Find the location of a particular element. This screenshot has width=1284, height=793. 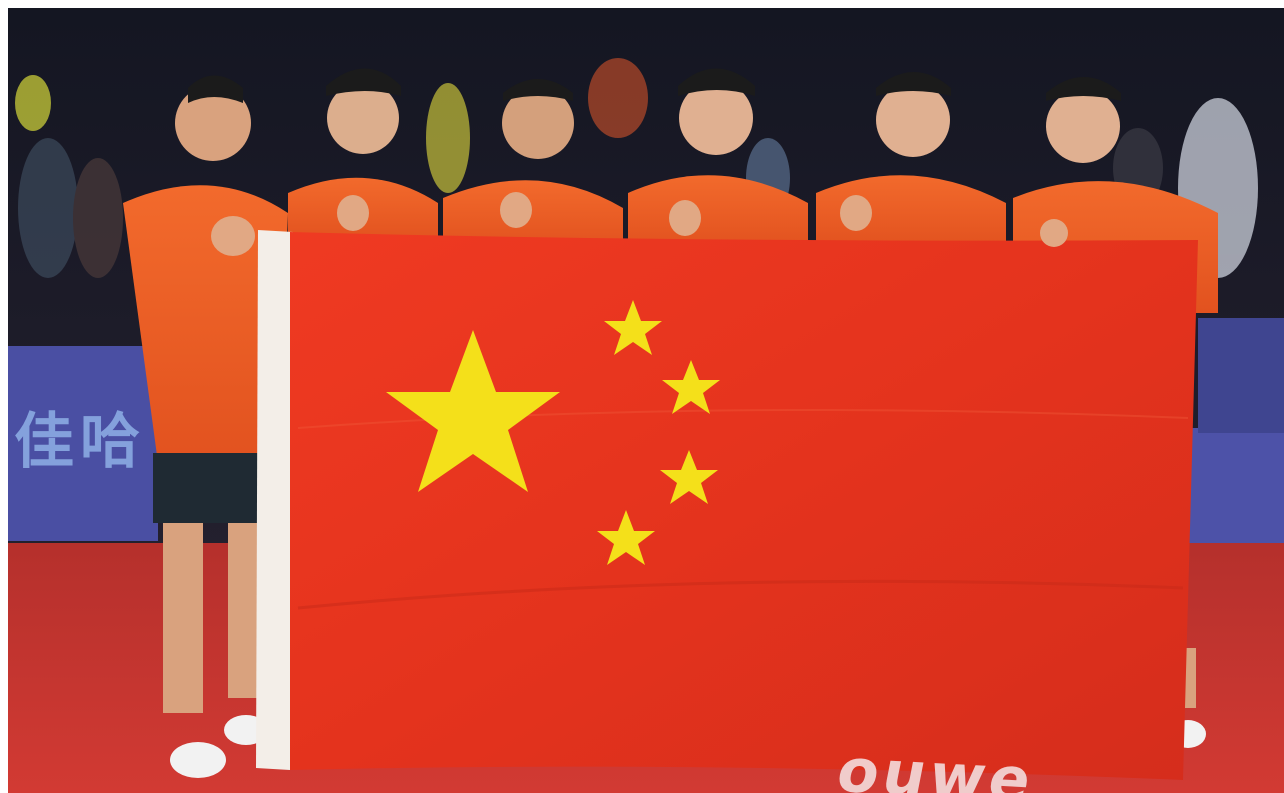

banner-lettering: 佳哈 is located at coordinates (80, 442).